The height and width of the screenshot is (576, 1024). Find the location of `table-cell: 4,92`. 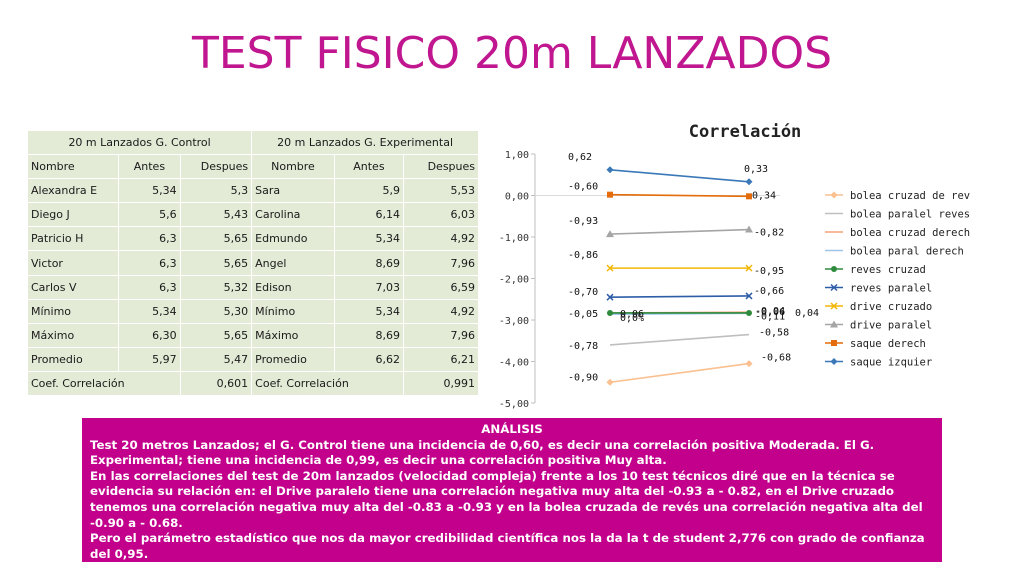

table-cell: 4,92 is located at coordinates (441, 239).